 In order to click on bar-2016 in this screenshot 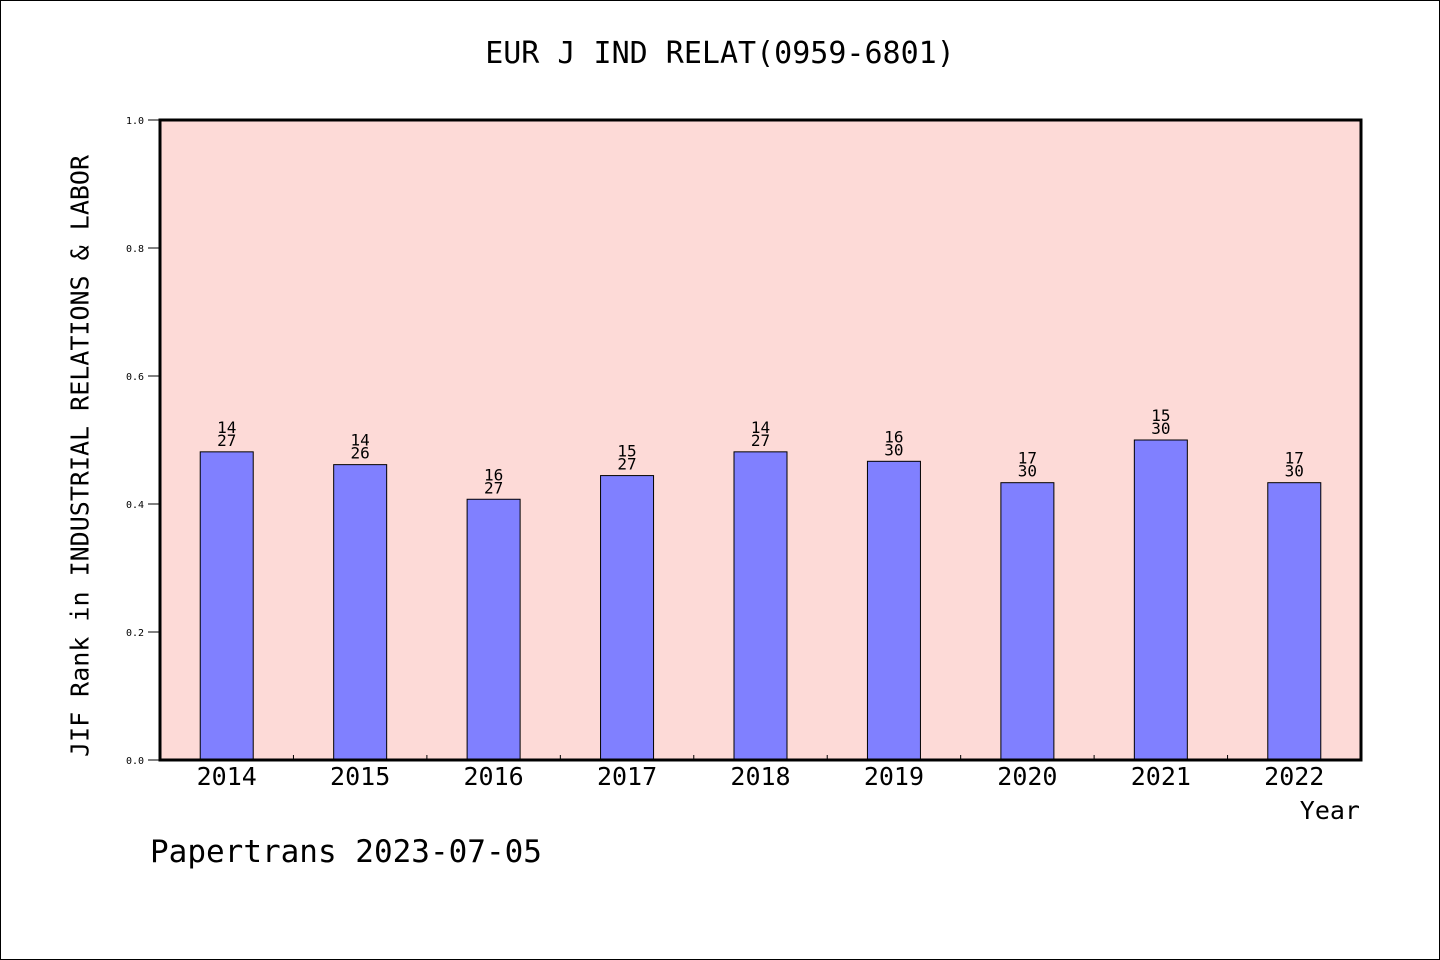, I will do `click(493, 629)`.